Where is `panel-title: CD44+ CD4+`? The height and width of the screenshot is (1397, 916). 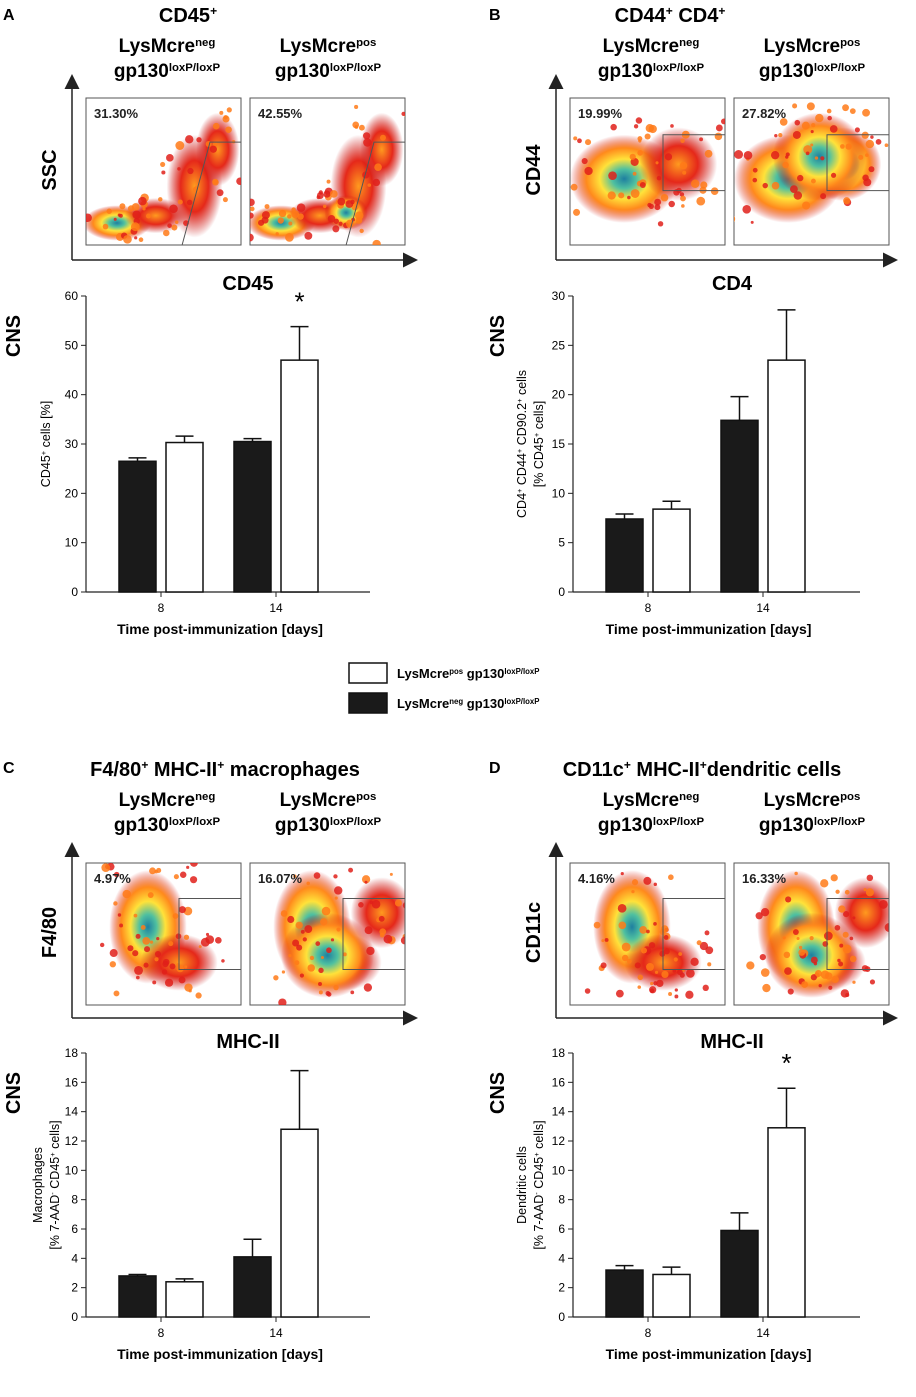
panel-title: CD44+ CD4+ is located at coordinates (670, 15).